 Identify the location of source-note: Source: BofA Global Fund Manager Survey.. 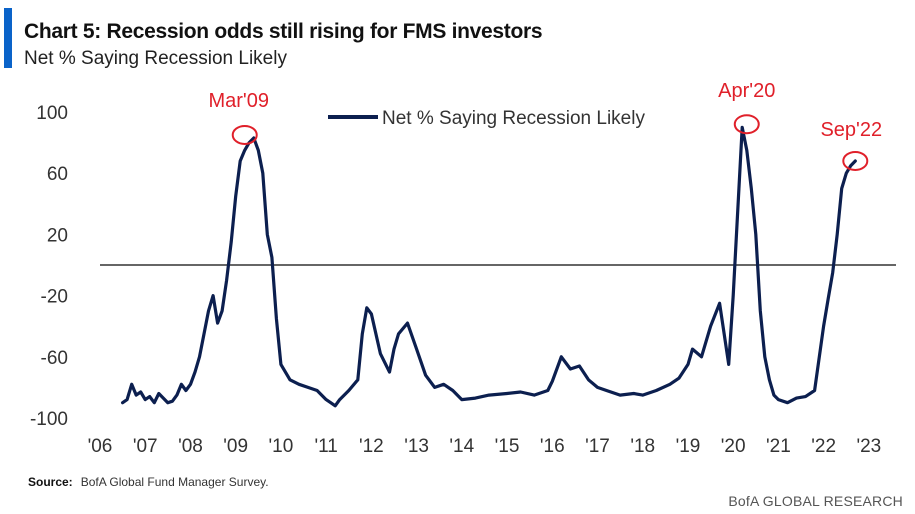
(148, 482).